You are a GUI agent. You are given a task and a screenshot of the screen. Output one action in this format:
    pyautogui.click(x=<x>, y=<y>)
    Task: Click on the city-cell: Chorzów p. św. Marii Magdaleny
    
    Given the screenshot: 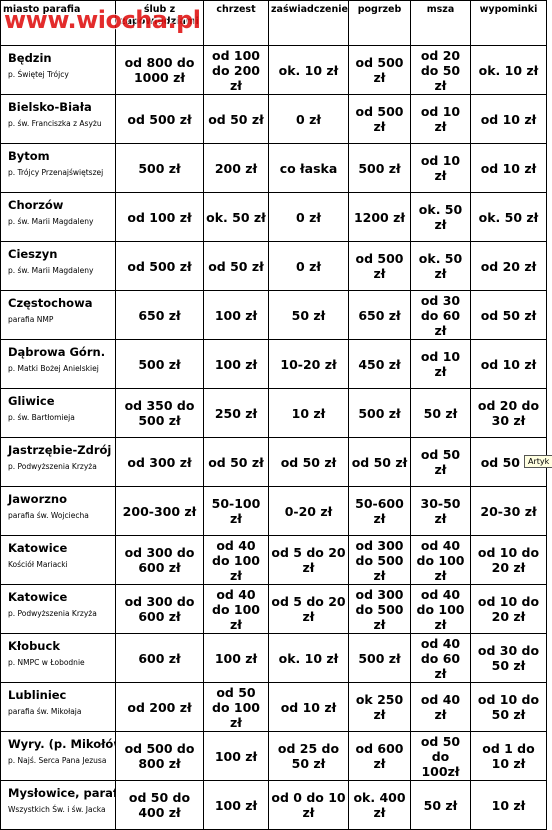 What is the action you would take?
    pyautogui.click(x=58, y=217)
    